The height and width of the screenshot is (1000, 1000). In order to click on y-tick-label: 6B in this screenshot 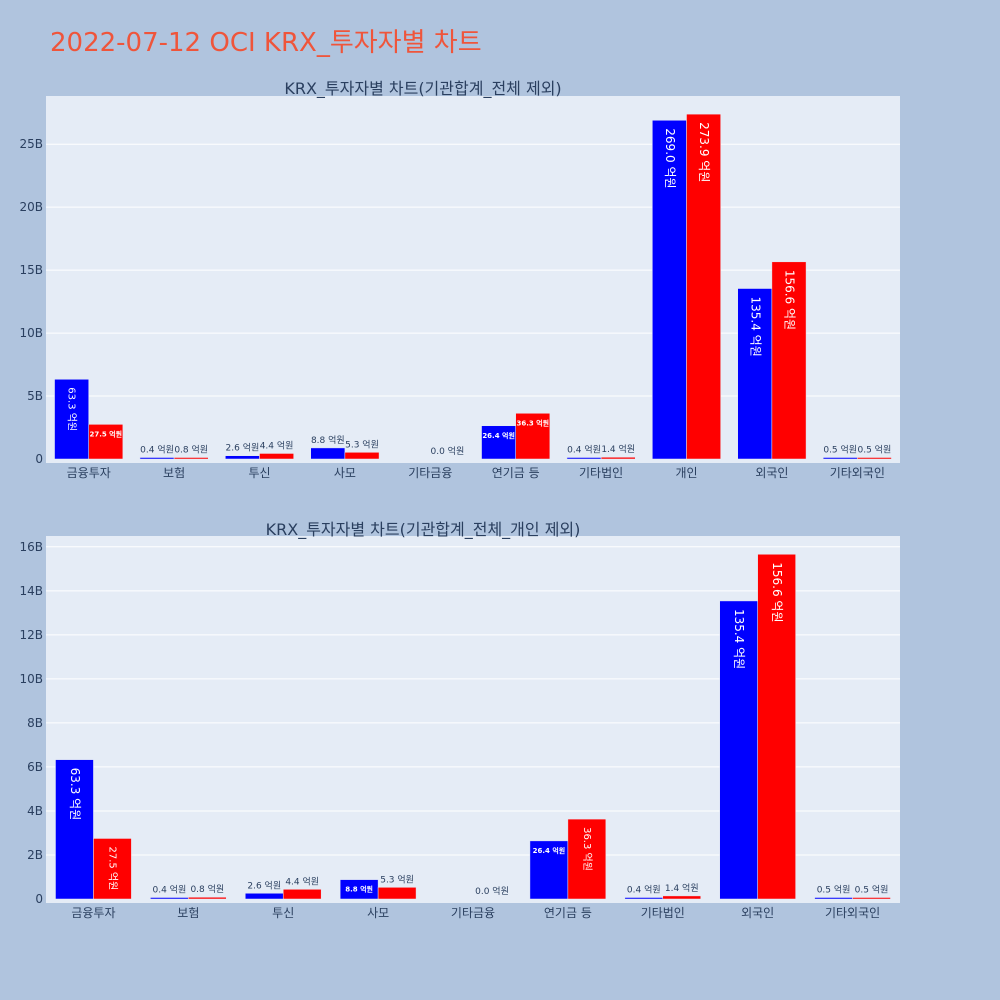, I will do `click(35, 767)`.